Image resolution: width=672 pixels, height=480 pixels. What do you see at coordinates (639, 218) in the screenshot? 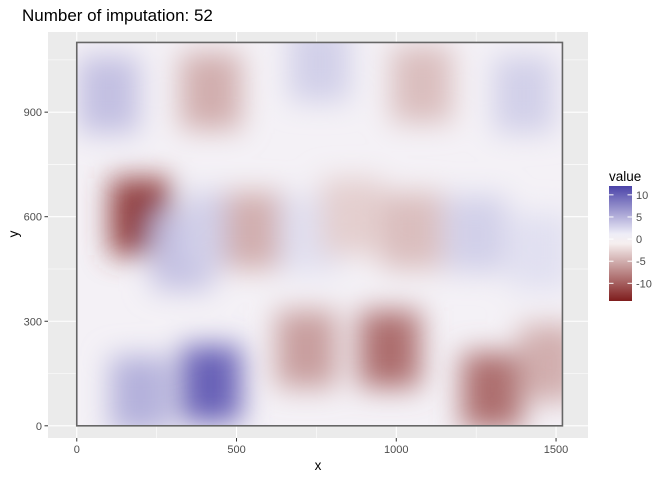
I see `legend-tick-label: 5` at bounding box center [639, 218].